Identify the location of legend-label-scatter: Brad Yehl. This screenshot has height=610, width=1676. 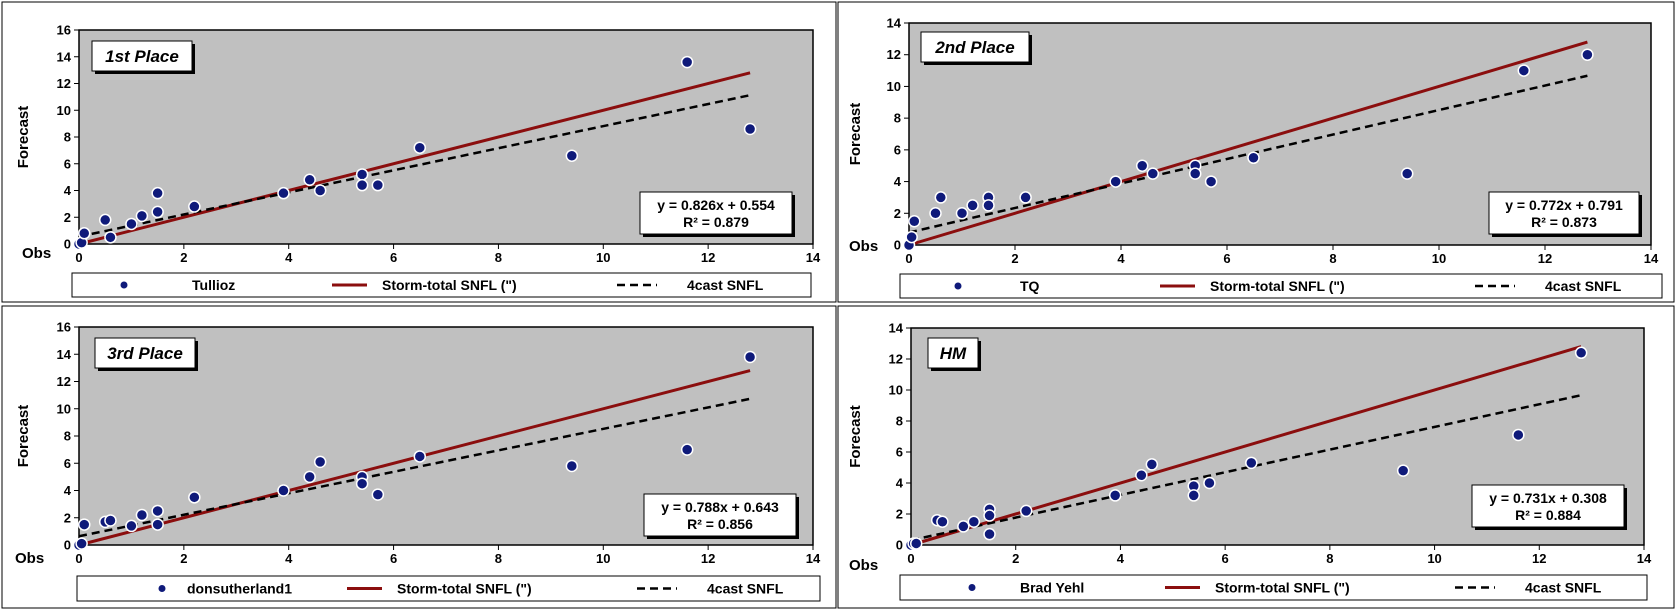
(1052, 588).